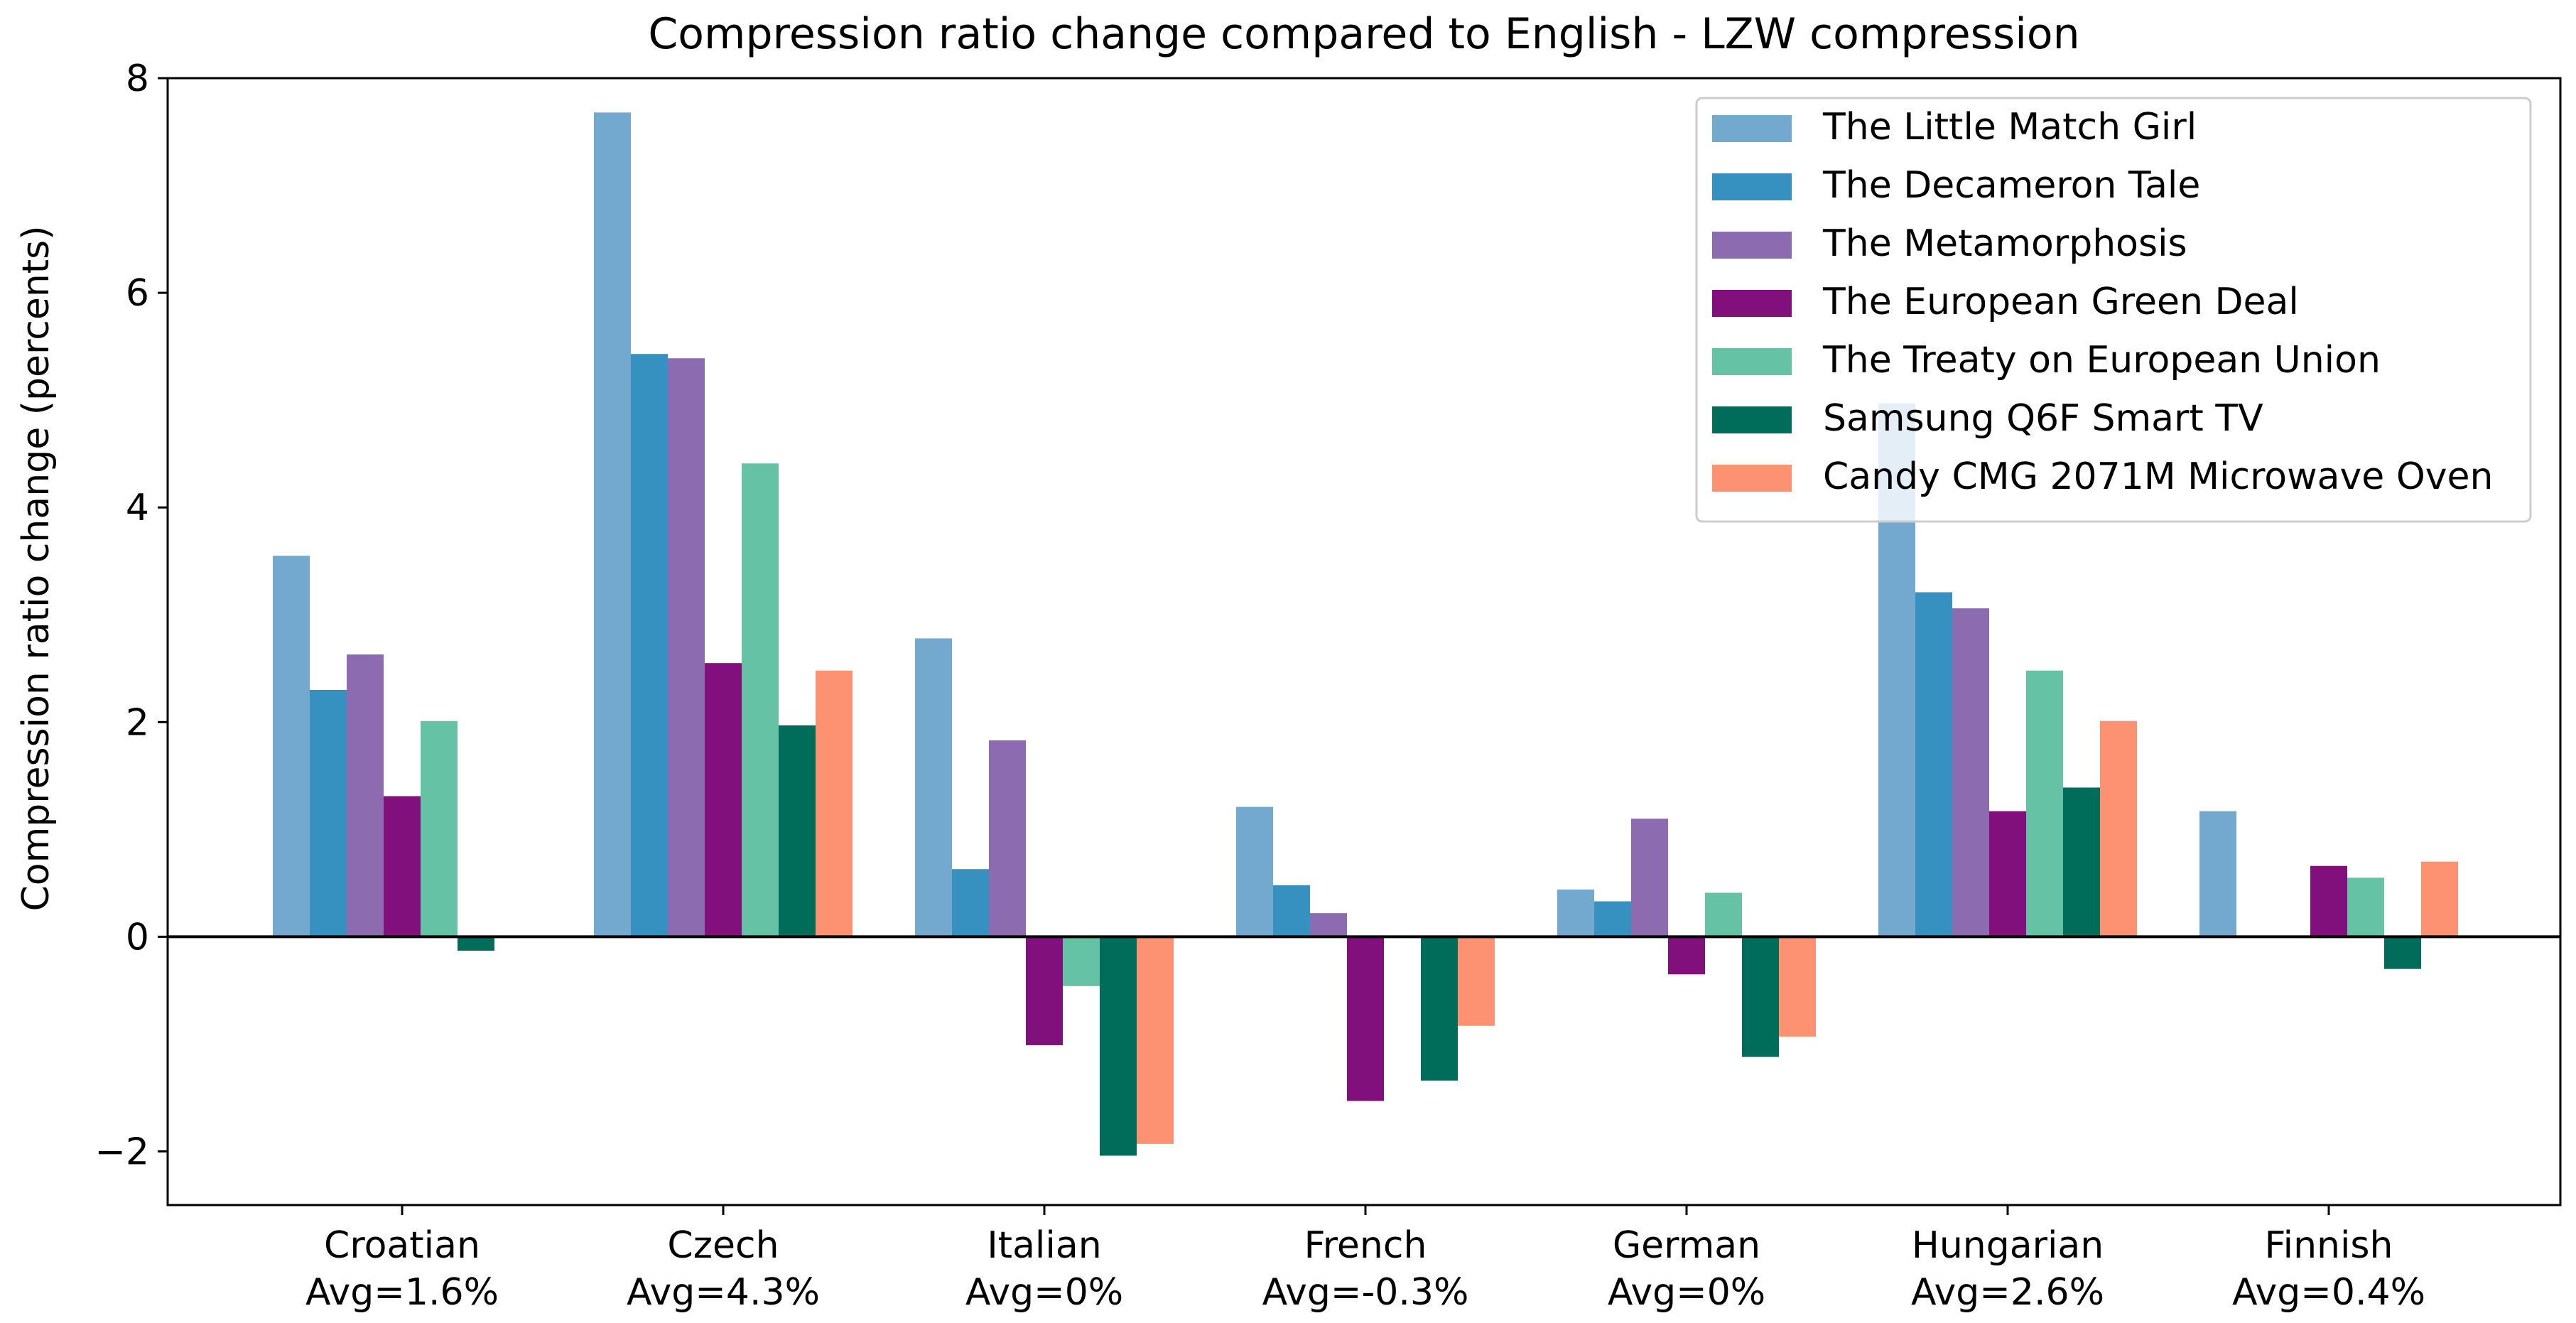  I want to click on legend-label: The Treaty on European Union, so click(2101, 360).